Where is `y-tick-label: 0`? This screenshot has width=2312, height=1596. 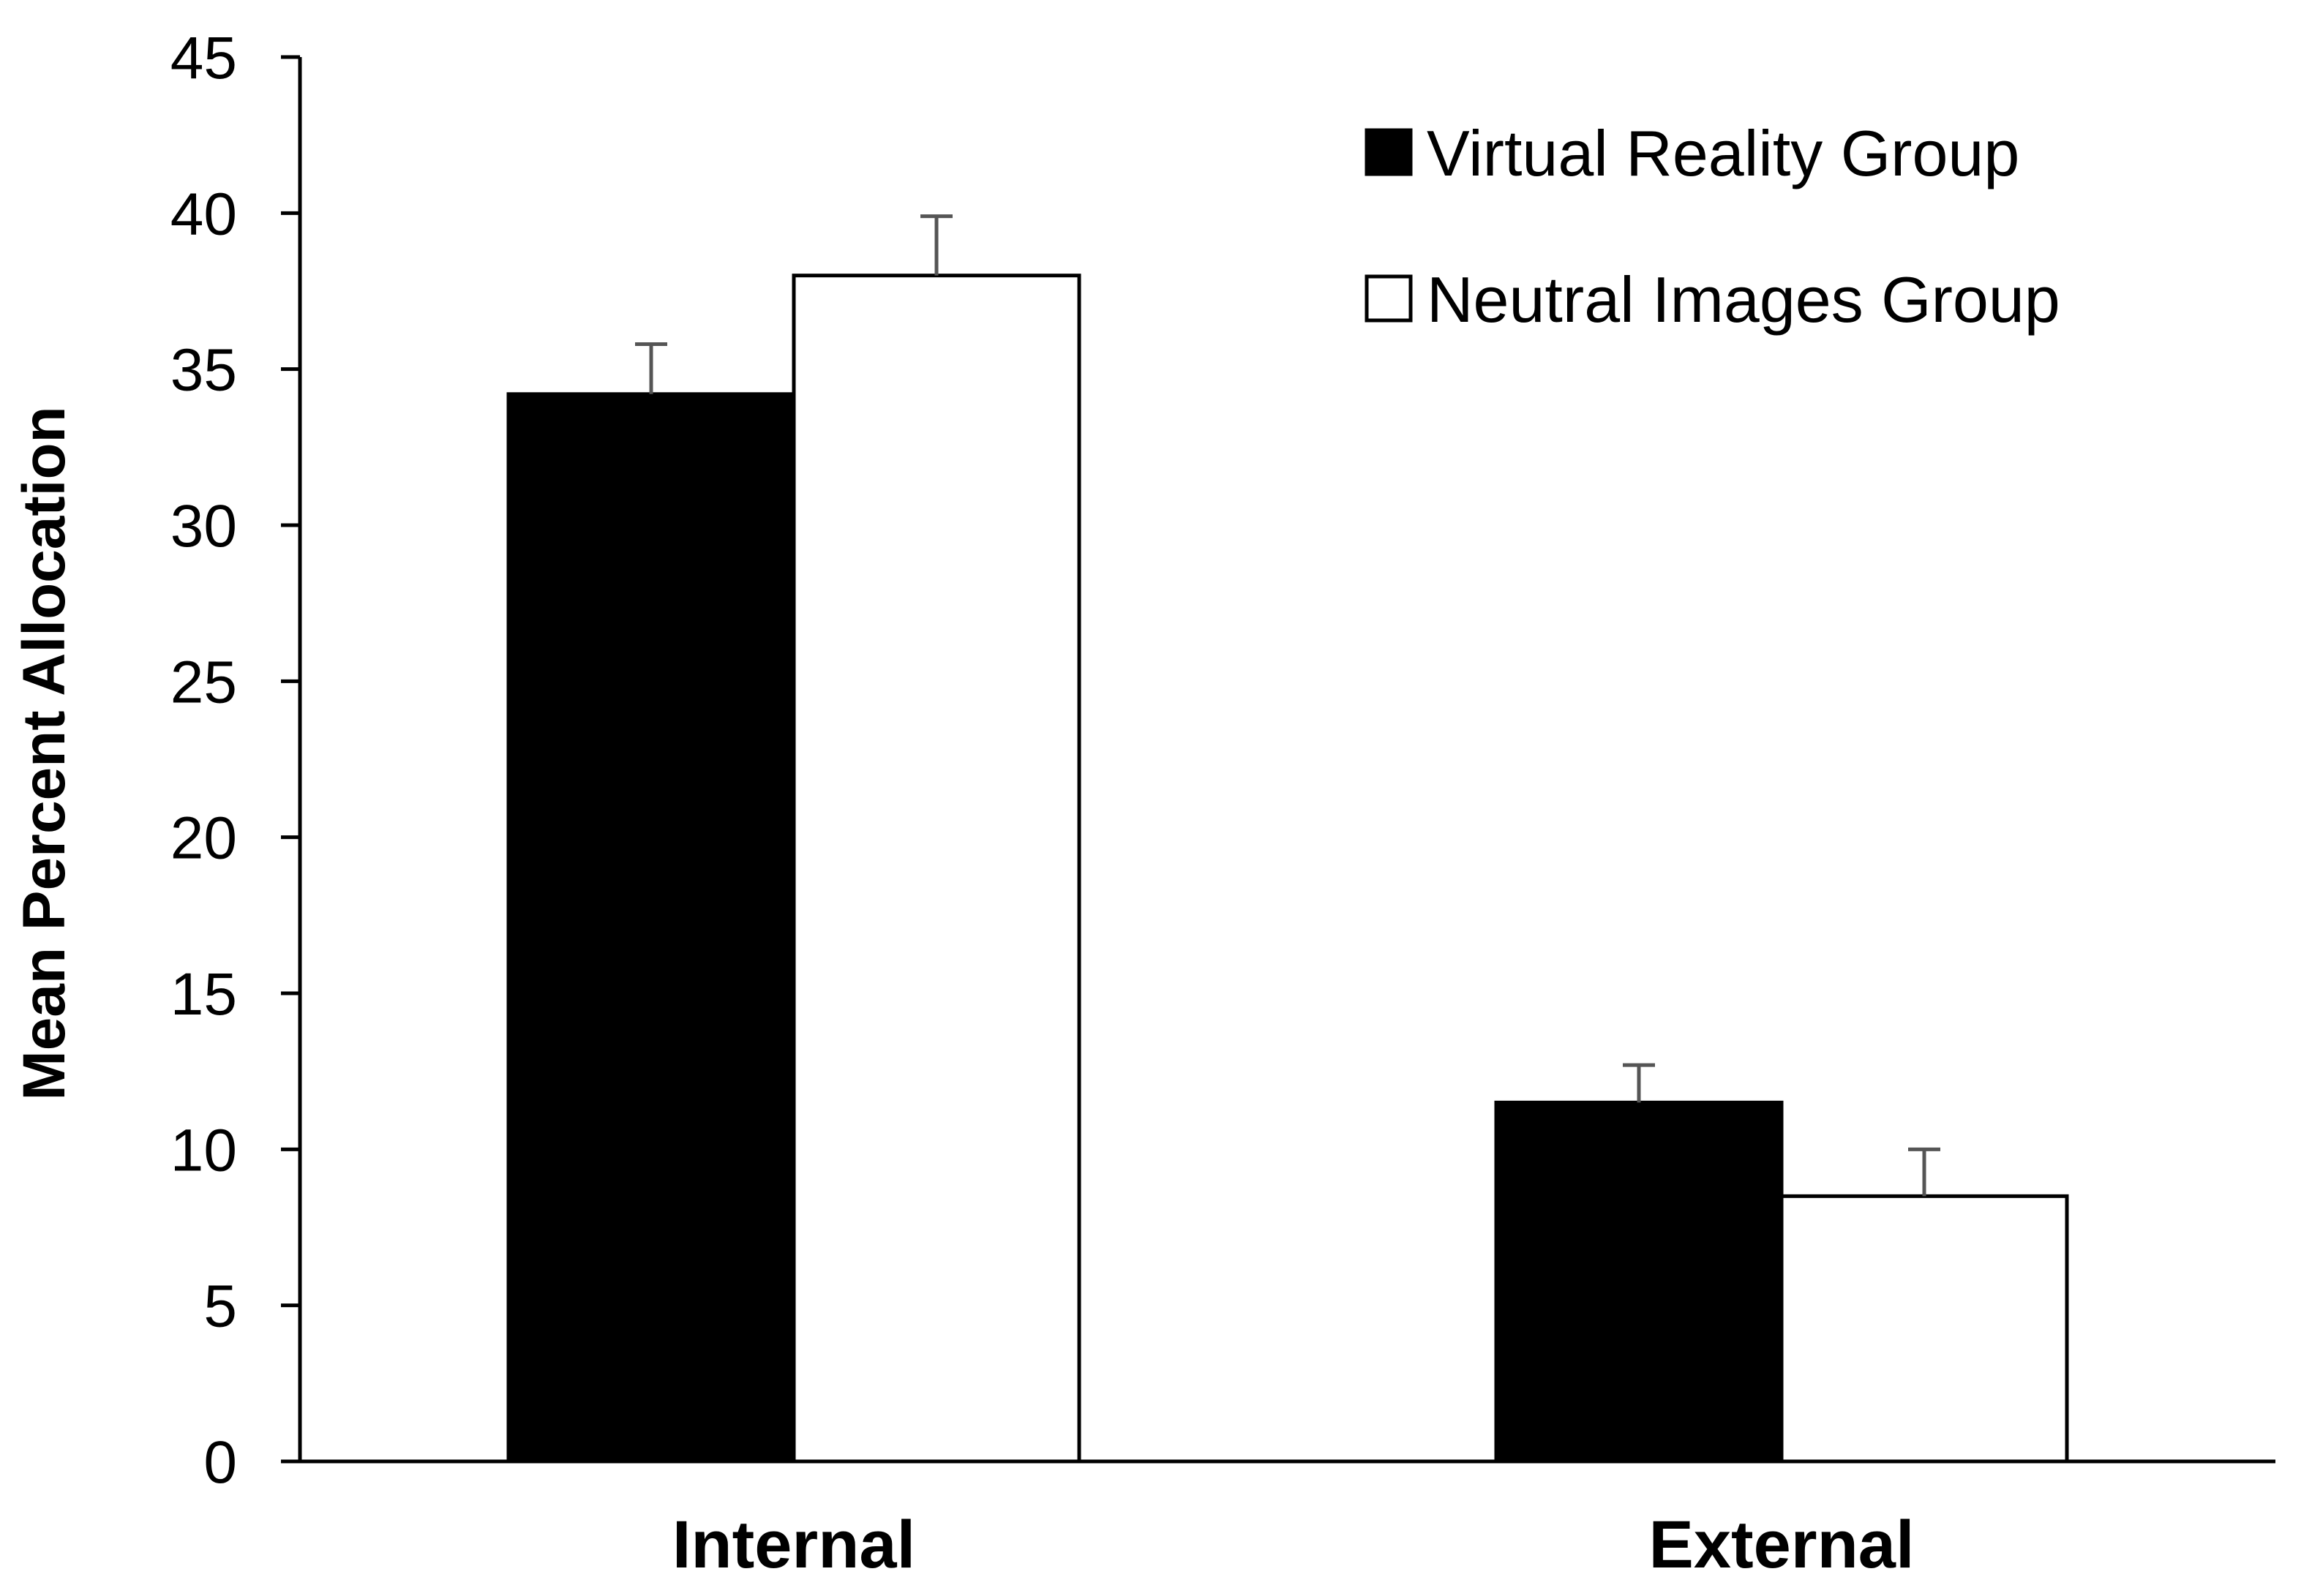 y-tick-label: 0 is located at coordinates (220, 1462).